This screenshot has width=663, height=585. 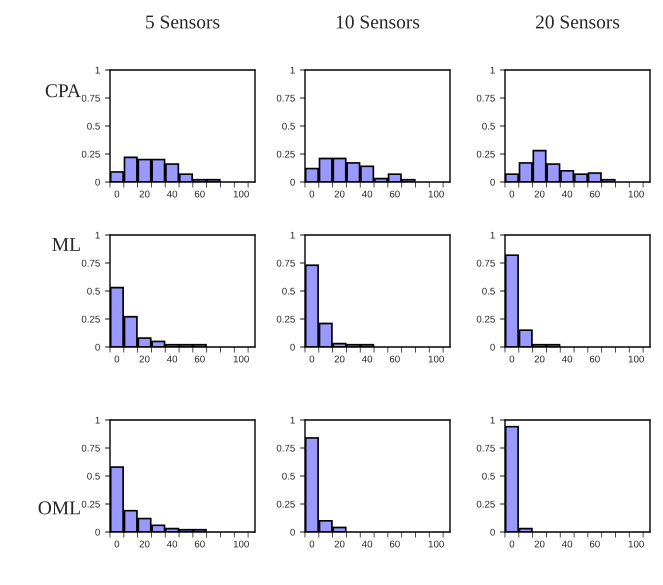 I want to click on chart-title: 5 Sensors, so click(x=183, y=22).